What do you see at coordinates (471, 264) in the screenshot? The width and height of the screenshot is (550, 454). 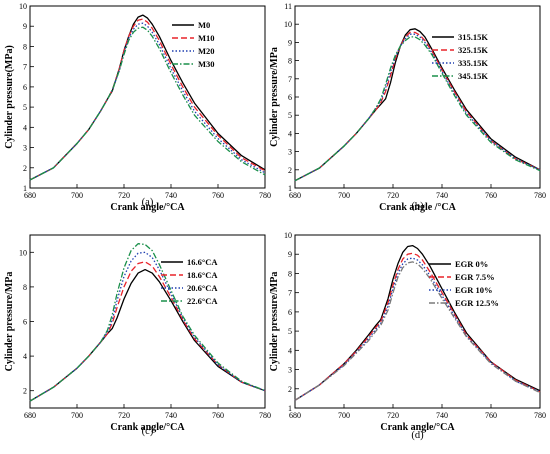 I see `legend-entry: EGR 0%` at bounding box center [471, 264].